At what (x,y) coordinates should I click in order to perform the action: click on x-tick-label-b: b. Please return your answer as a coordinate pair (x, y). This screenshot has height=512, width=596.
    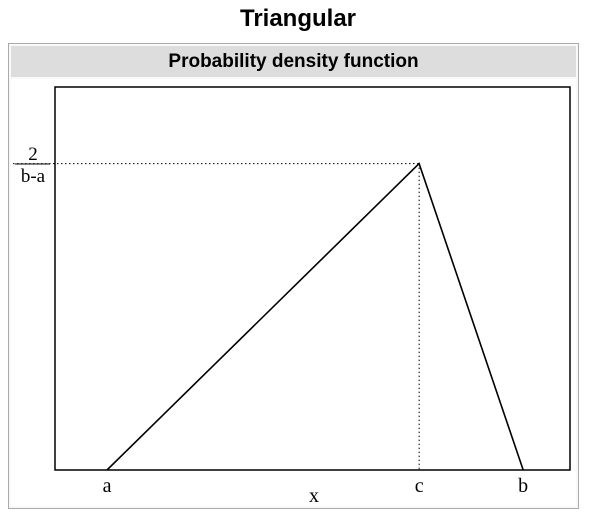
    Looking at the image, I should click on (523, 486).